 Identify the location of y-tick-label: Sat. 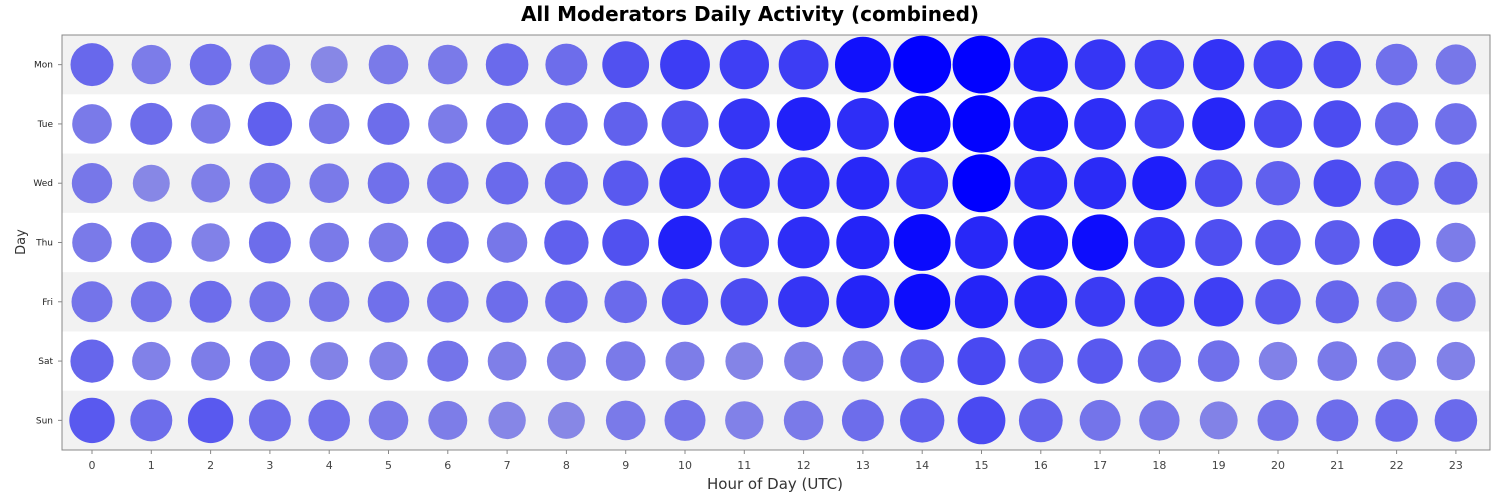
(45, 362).